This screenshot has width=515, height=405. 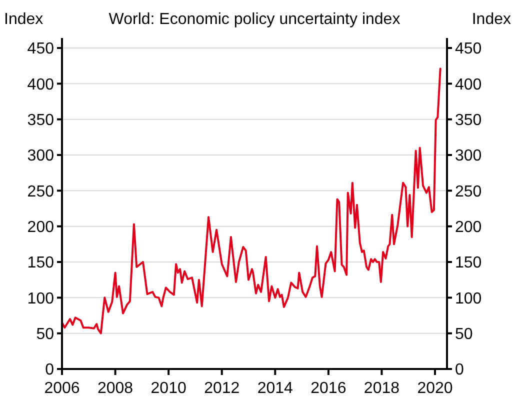 I want to click on y2-tick-label: 300, so click(x=468, y=156).